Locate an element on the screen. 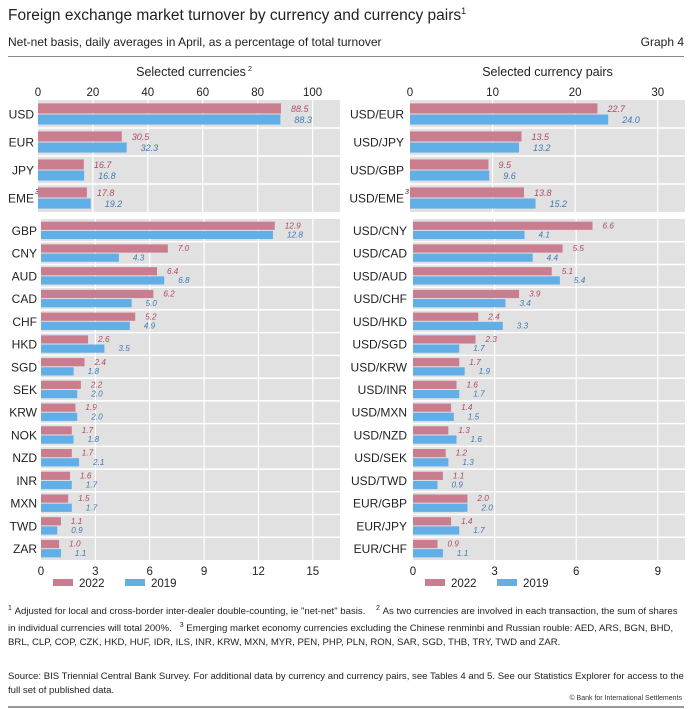 Image resolution: width=692 pixels, height=709 pixels. data-label-2019: 88.3 is located at coordinates (303, 120).